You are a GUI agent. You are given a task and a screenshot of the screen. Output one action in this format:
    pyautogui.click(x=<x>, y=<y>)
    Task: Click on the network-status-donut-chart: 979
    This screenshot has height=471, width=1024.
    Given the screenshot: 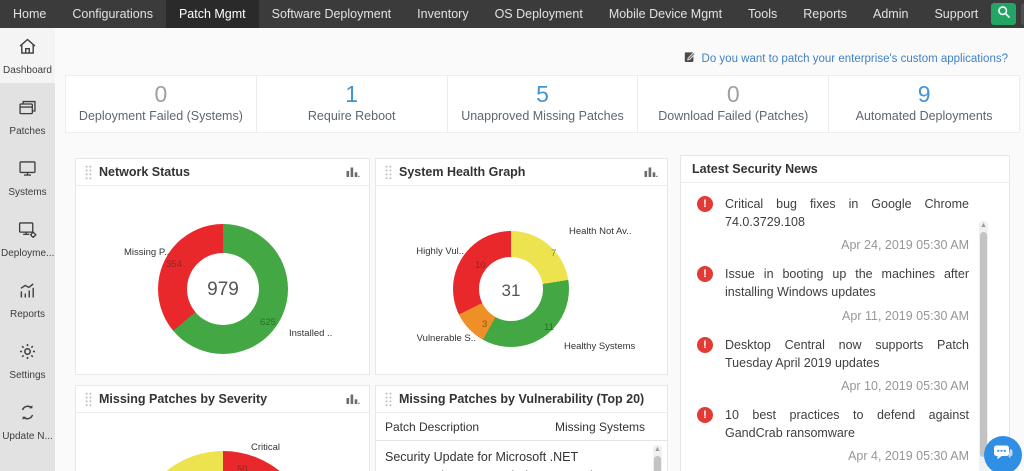 What is the action you would take?
    pyautogui.click(x=223, y=289)
    